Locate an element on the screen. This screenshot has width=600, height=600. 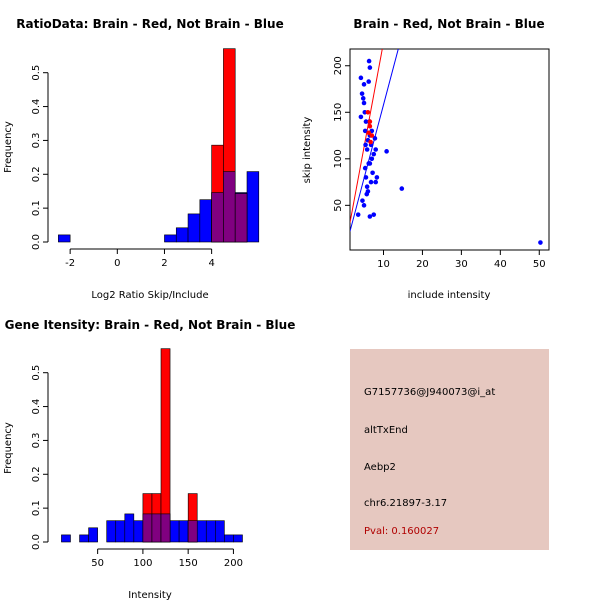
intensity-x-tick-label: 150 is located at coordinates (188, 563).